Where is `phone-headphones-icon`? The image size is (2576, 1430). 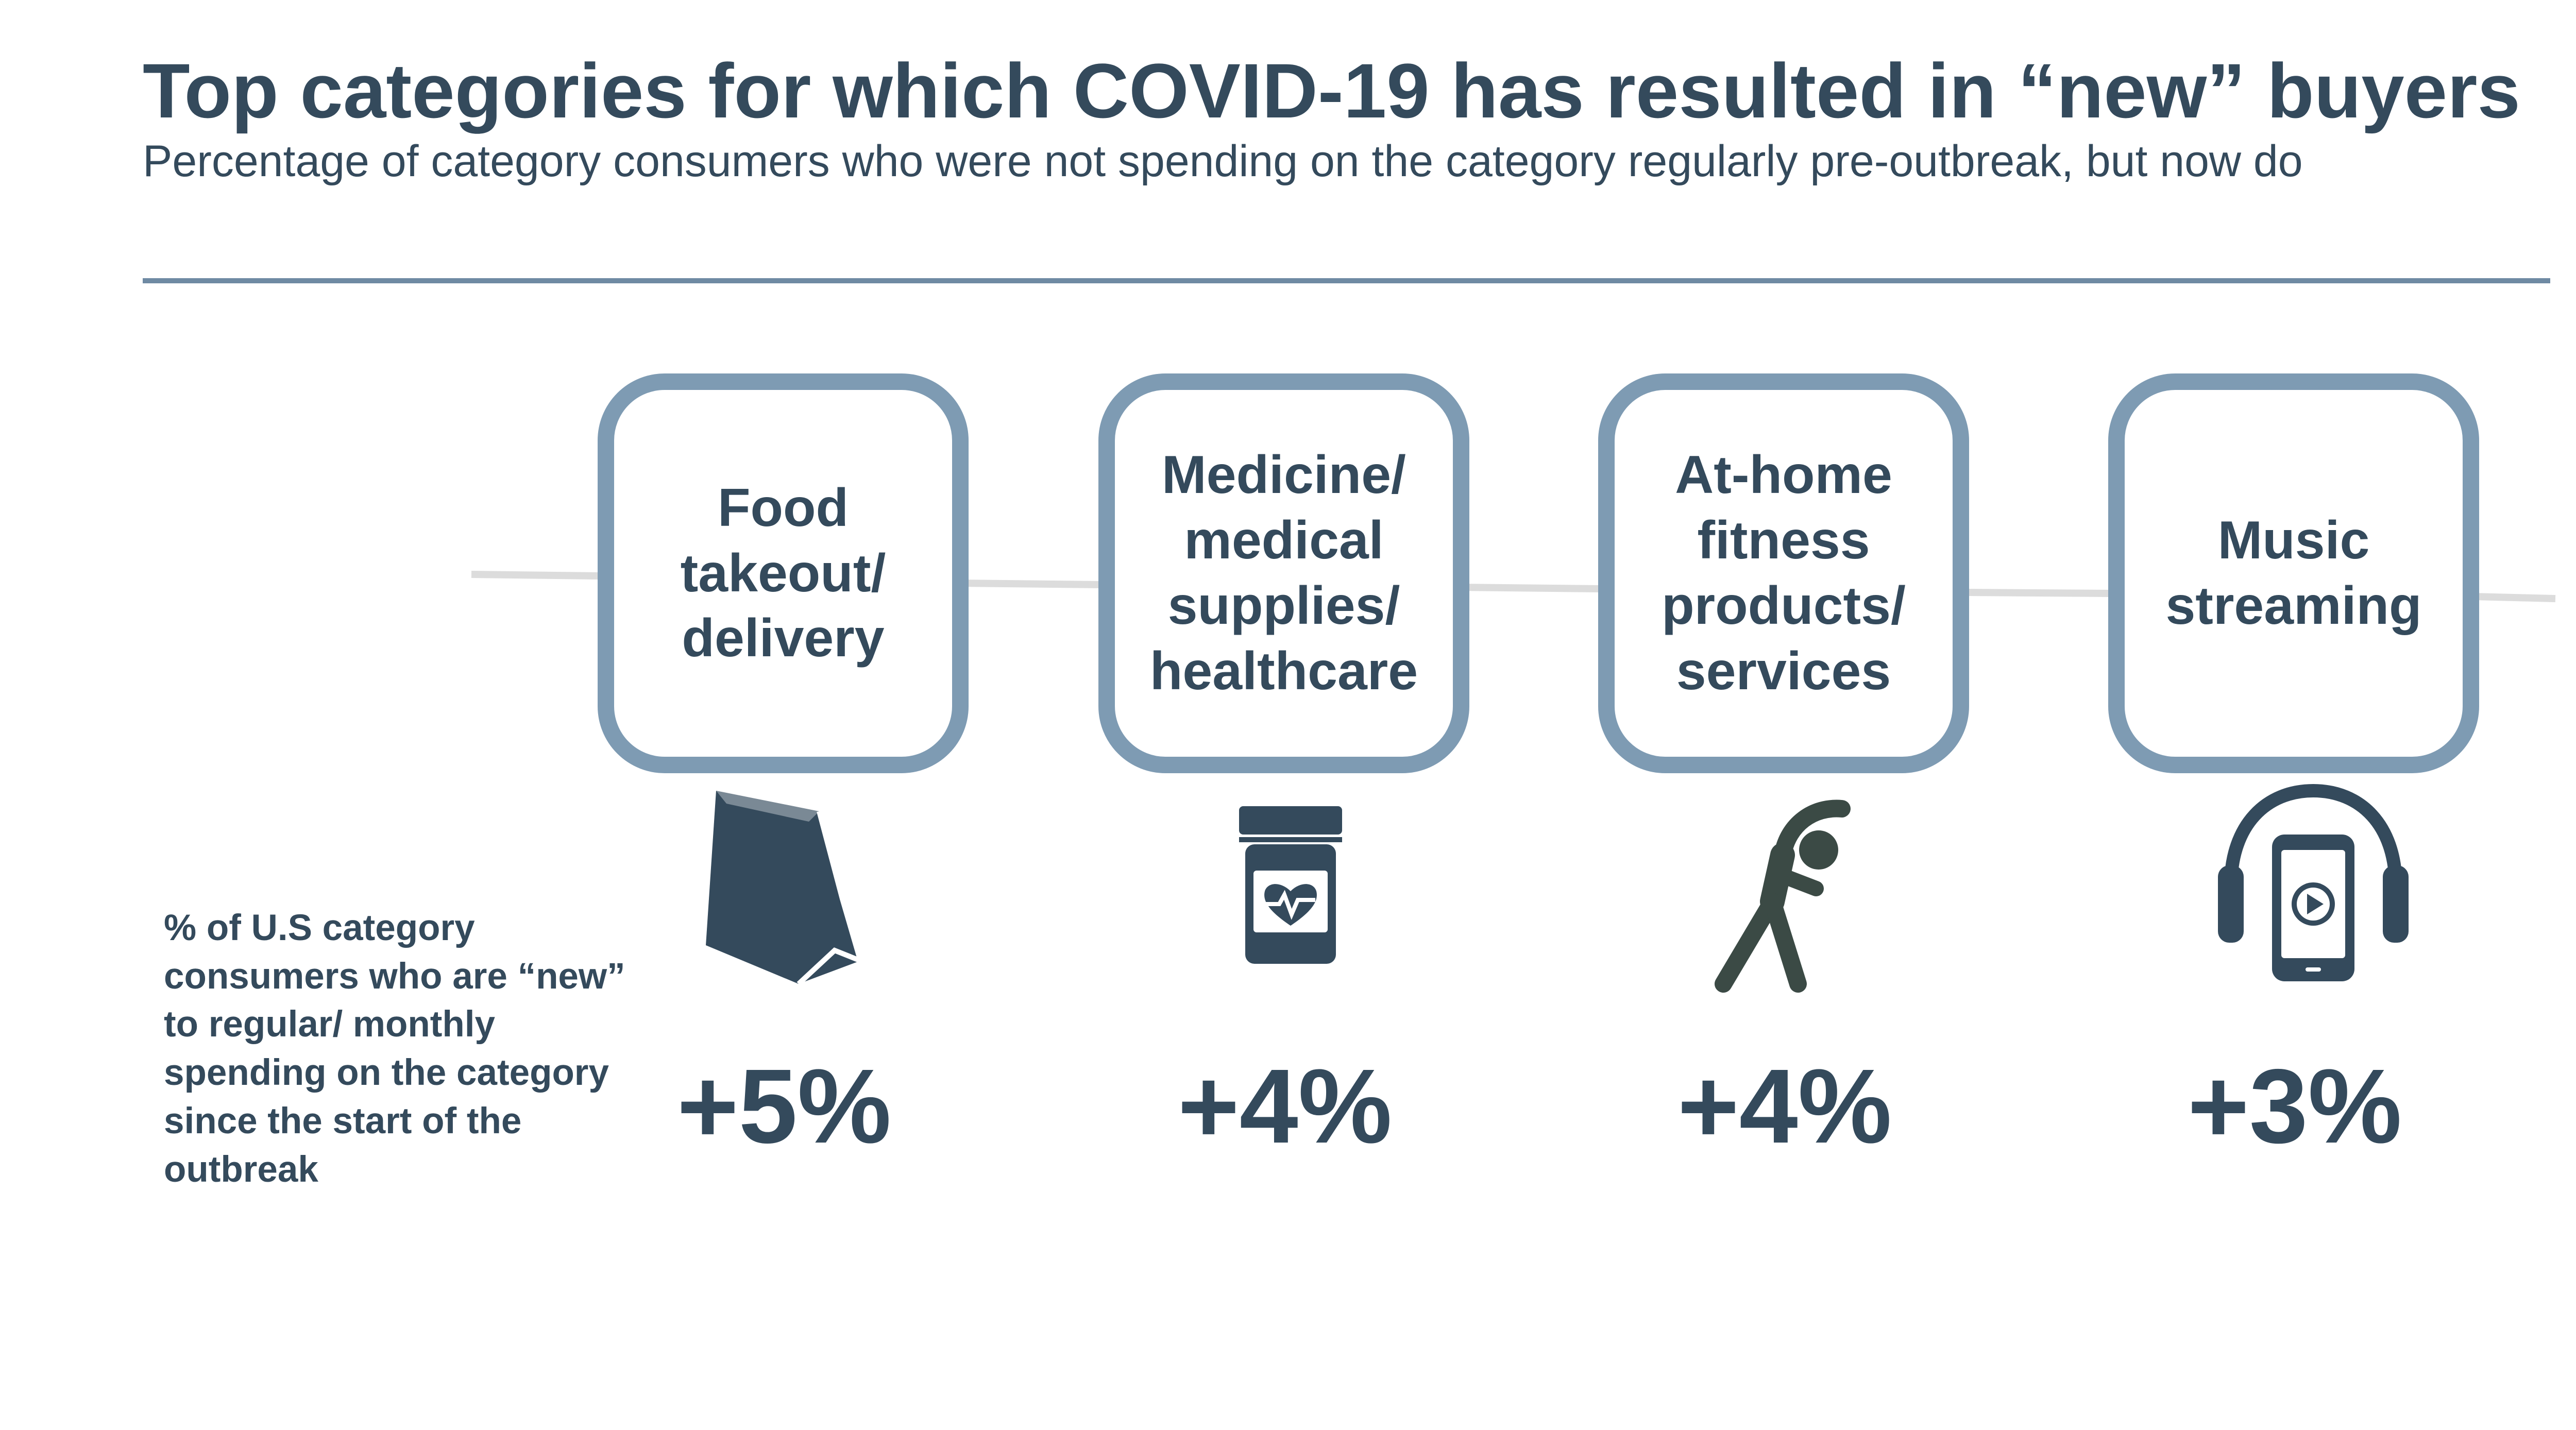
phone-headphones-icon is located at coordinates (2313, 882).